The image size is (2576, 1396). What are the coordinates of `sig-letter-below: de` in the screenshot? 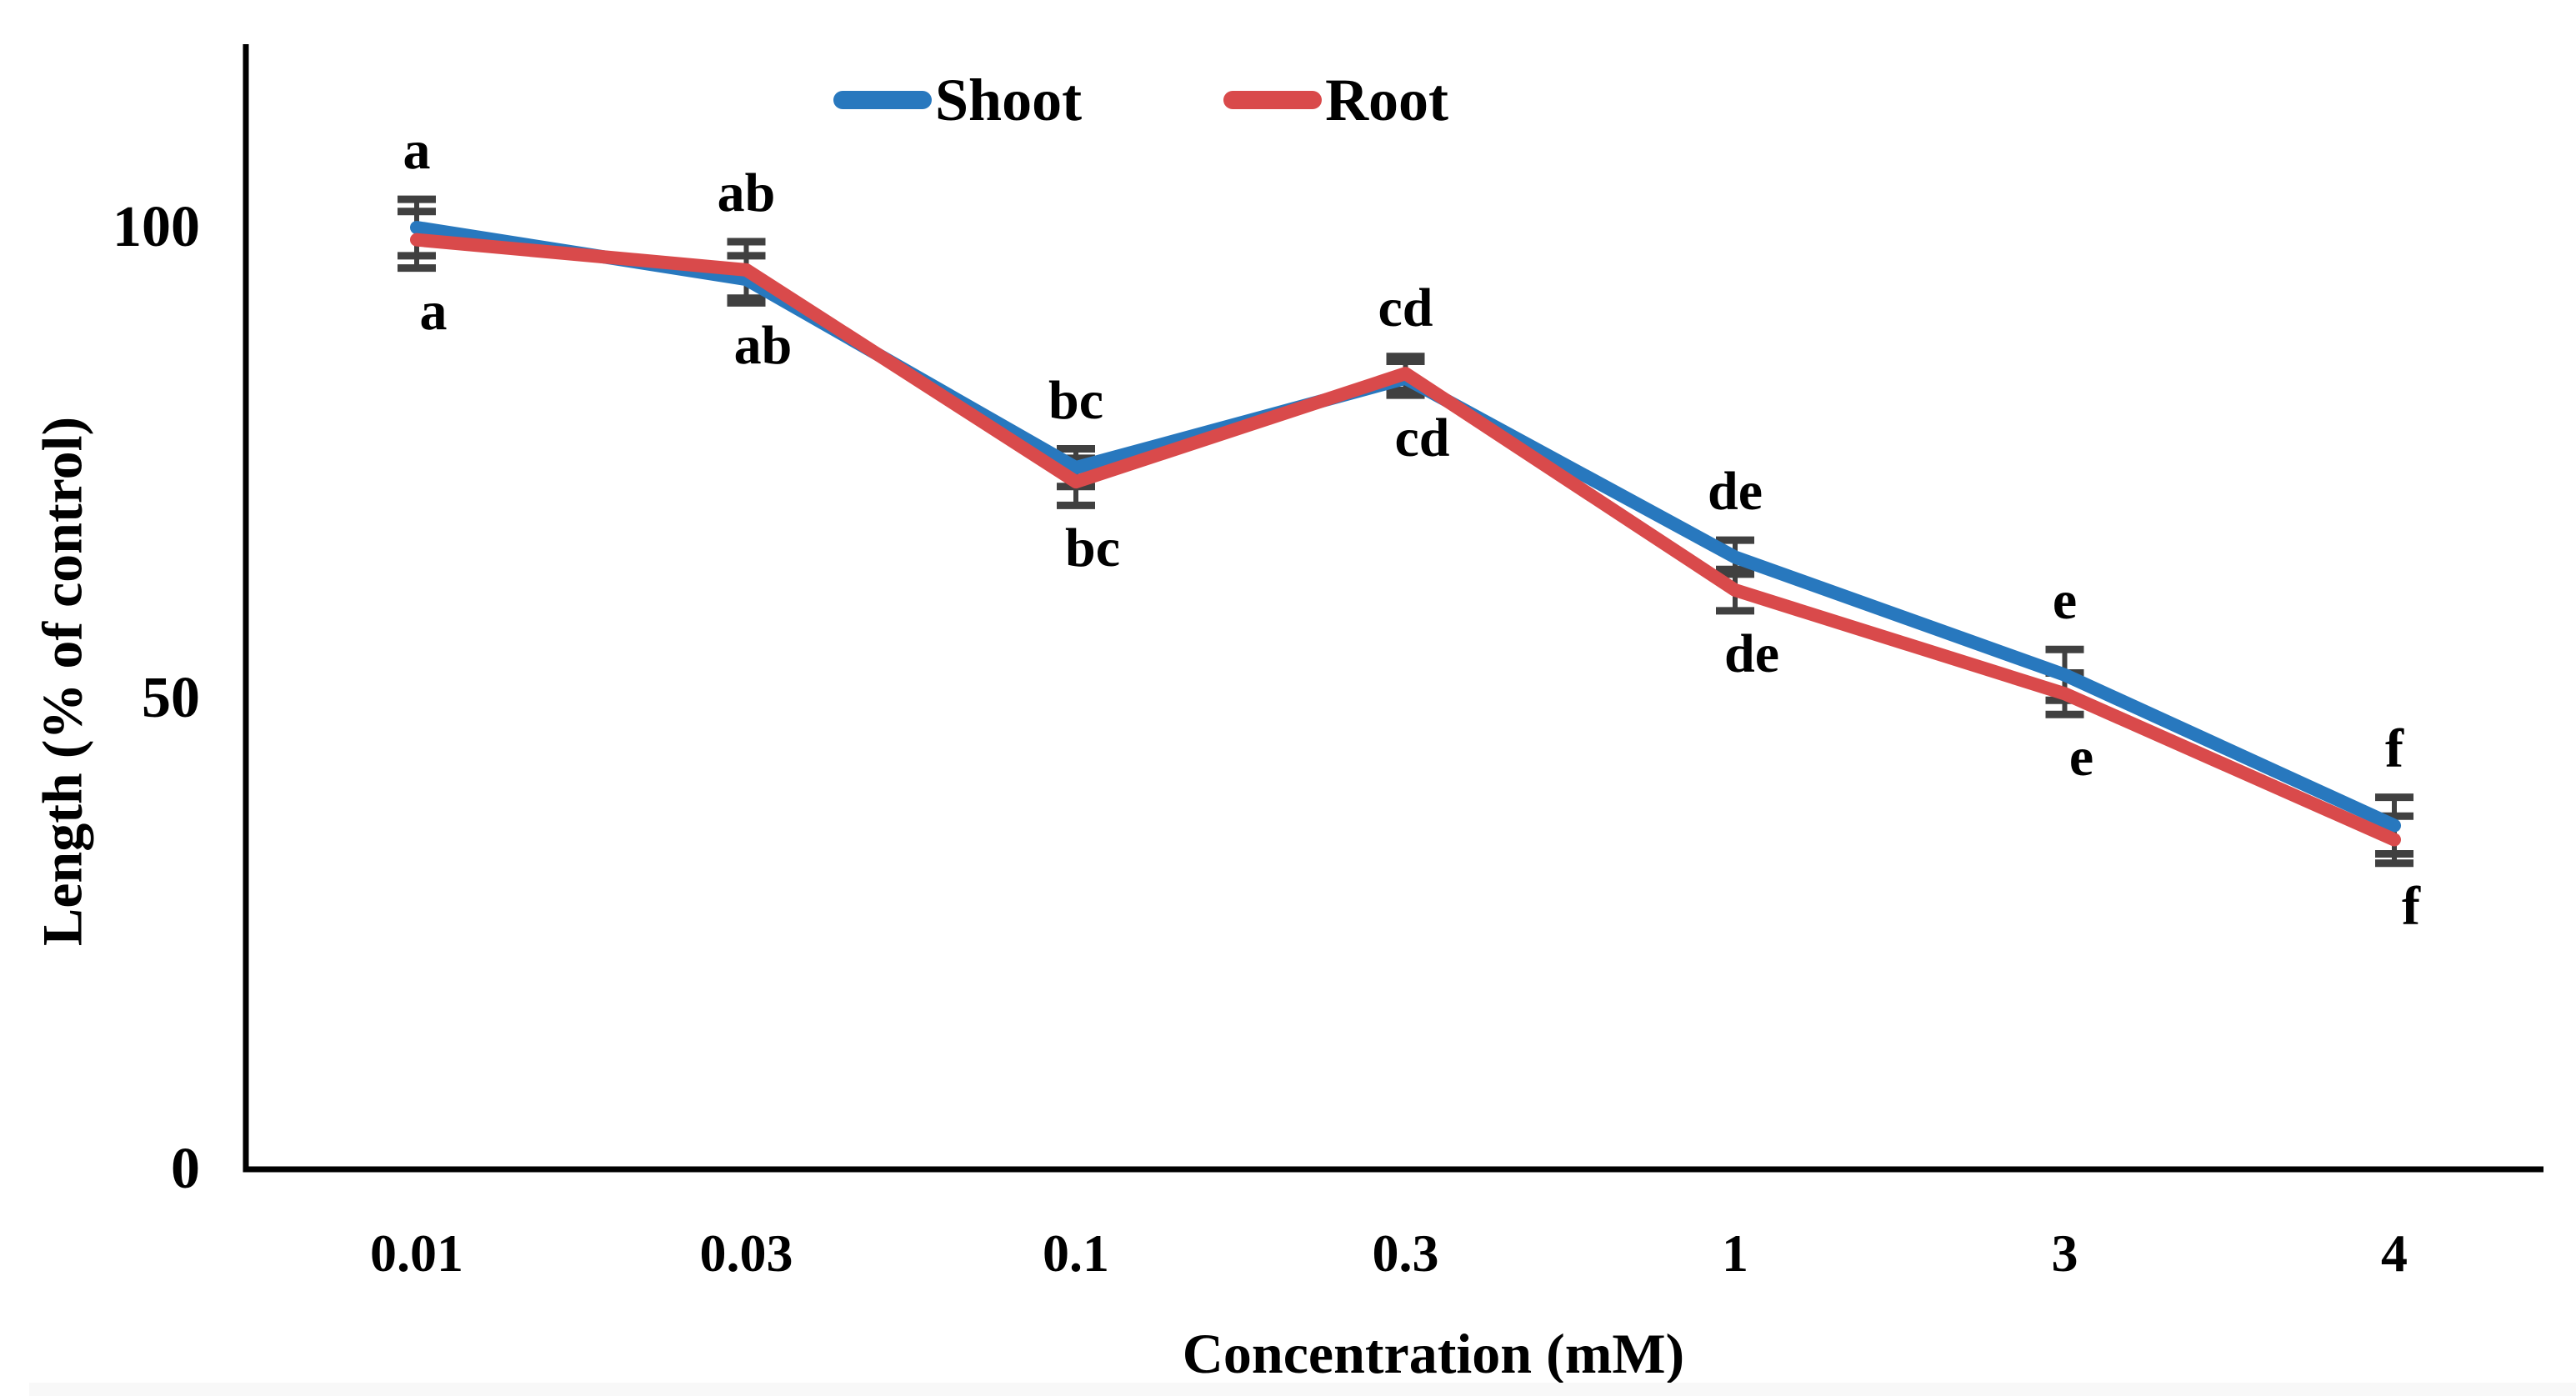 It's located at (1752, 653).